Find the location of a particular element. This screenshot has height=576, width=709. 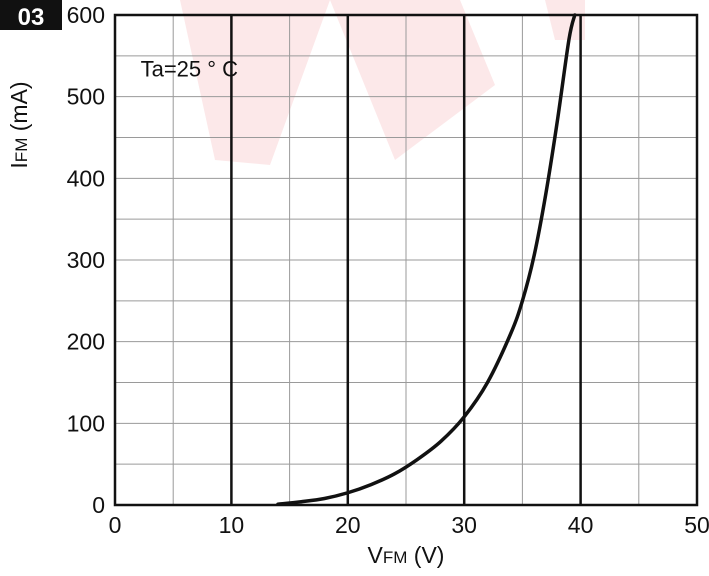

figure-number-badge: 03 is located at coordinates (31, 15).